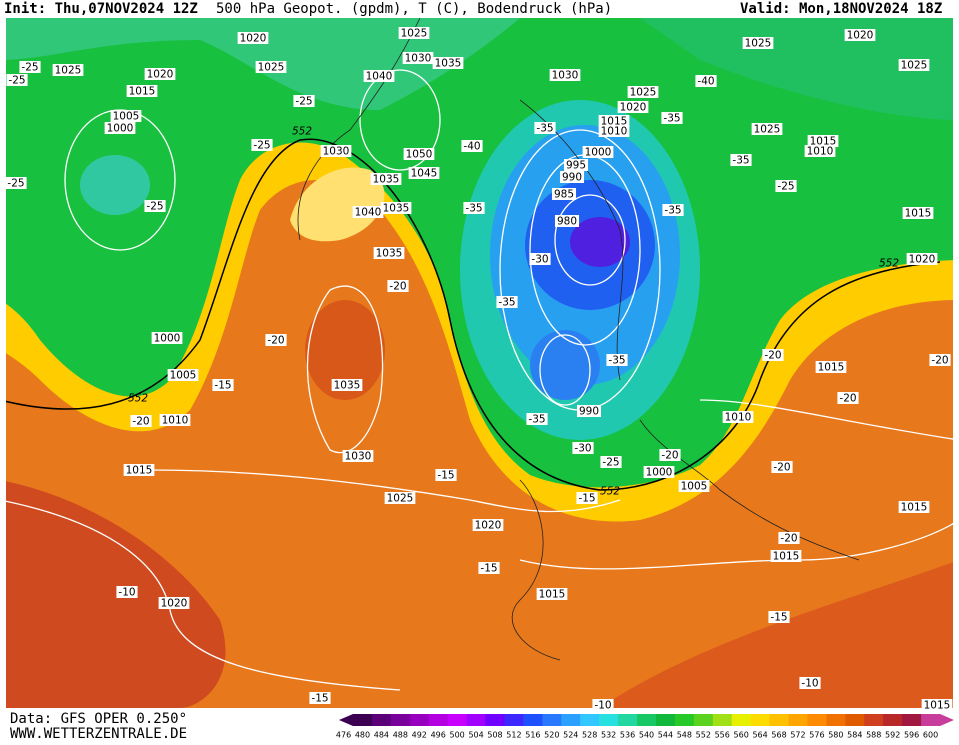  Describe the element at coordinates (551, 735) in the screenshot. I see `colorbar-tick-label: 520` at that location.